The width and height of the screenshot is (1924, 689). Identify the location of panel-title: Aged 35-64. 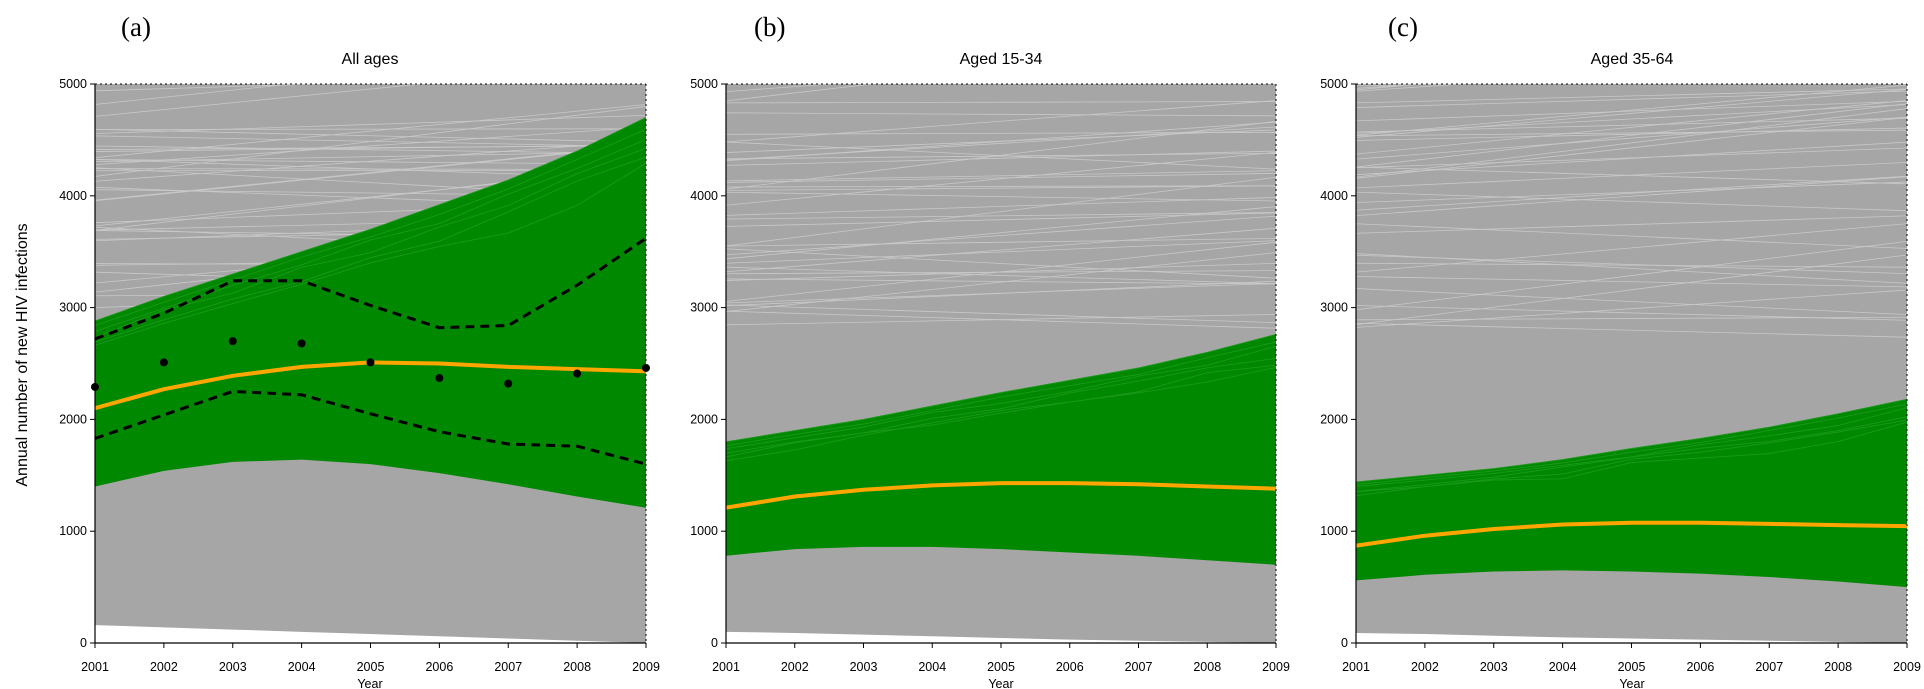
(1632, 59).